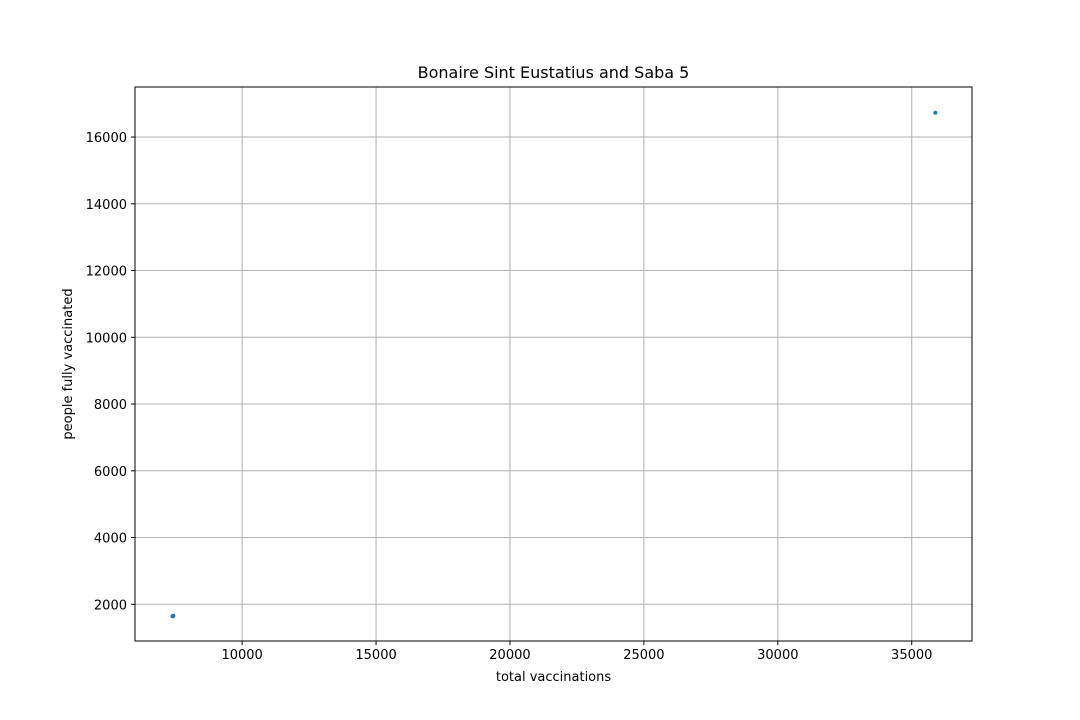 This screenshot has height=720, width=1080. I want to click on y-tick-label: 2000, so click(110, 605).